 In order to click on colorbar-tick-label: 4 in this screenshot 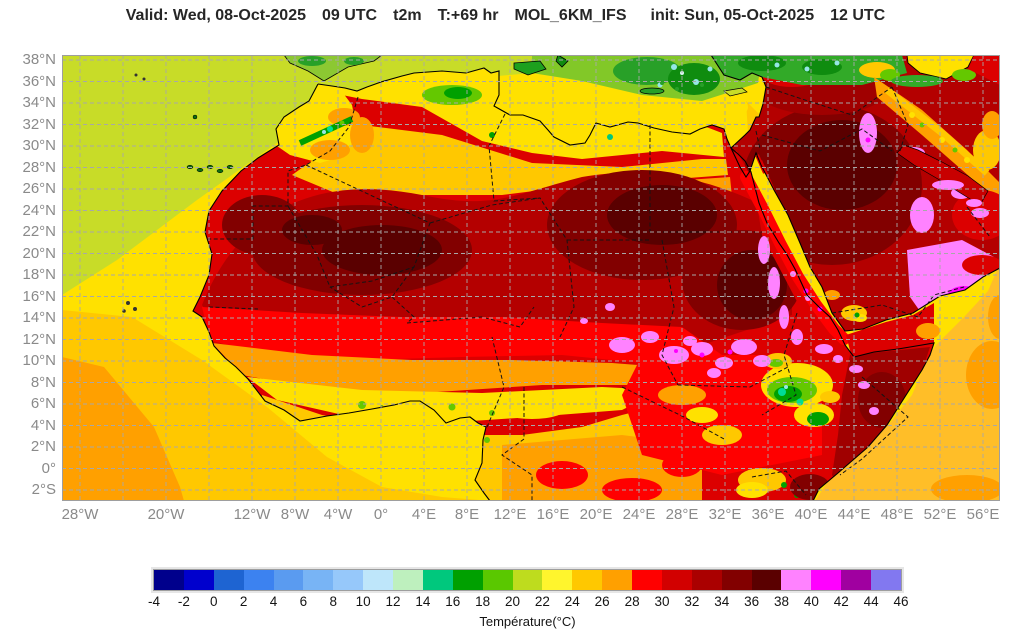, I will do `click(273, 601)`.